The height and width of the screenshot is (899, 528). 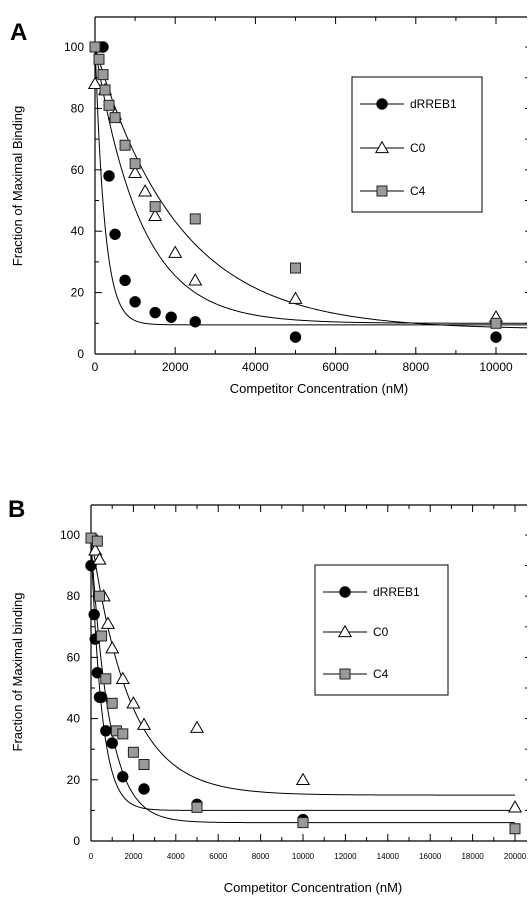 What do you see at coordinates (388, 856) in the screenshot?
I see `x-tick-label: 14000` at bounding box center [388, 856].